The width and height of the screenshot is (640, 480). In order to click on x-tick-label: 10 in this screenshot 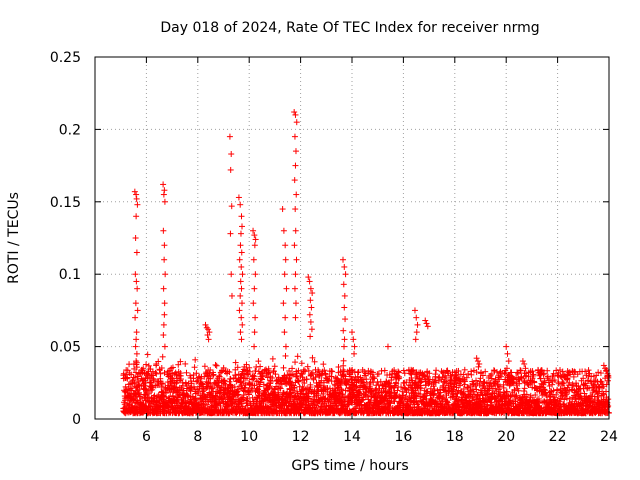, I will do `click(249, 437)`.